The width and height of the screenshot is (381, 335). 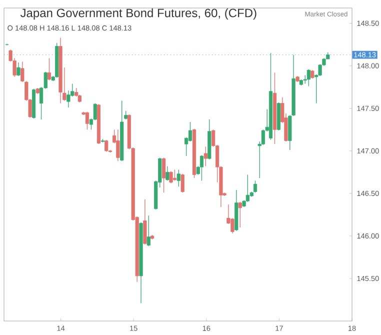 What do you see at coordinates (138, 14) in the screenshot?
I see `chart-title: Japan Government Bond Futures, 60, (CFD)` at bounding box center [138, 14].